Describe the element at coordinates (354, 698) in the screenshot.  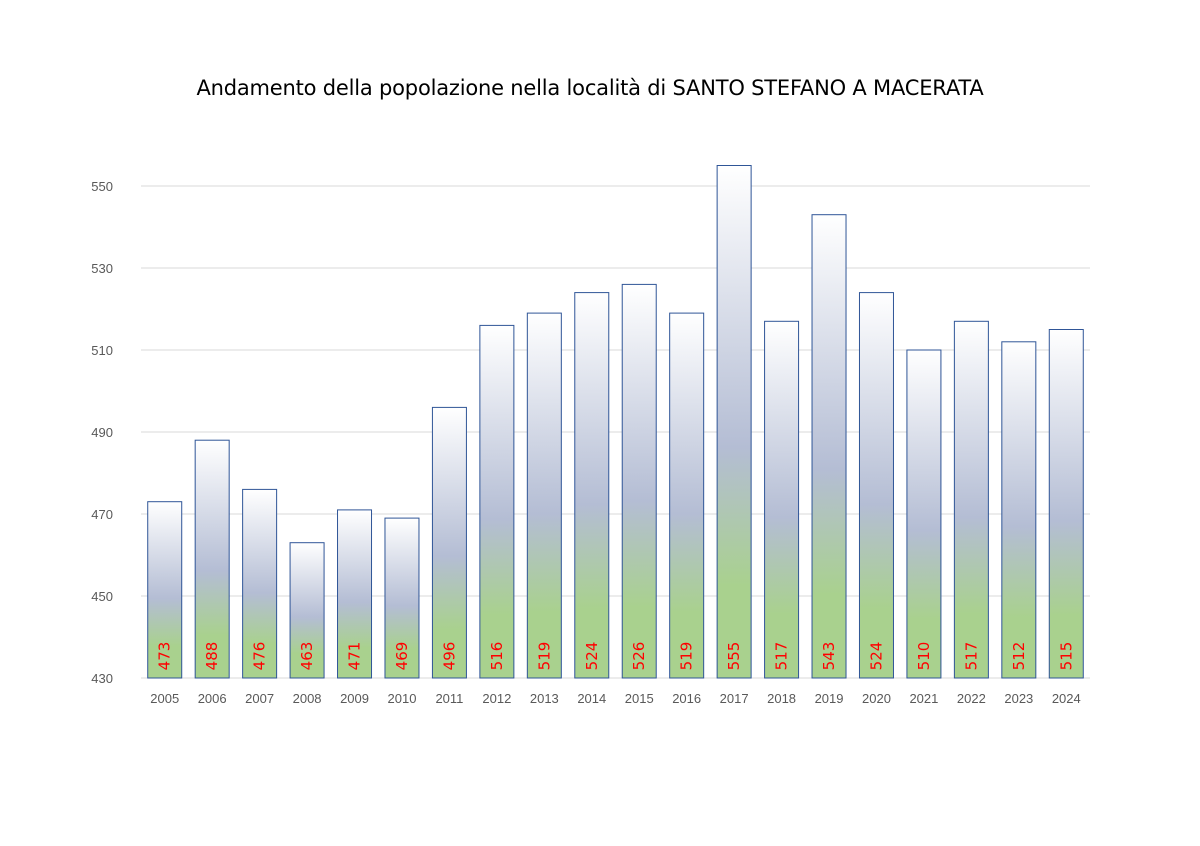
I see `x-tick-label: 2009` at that location.